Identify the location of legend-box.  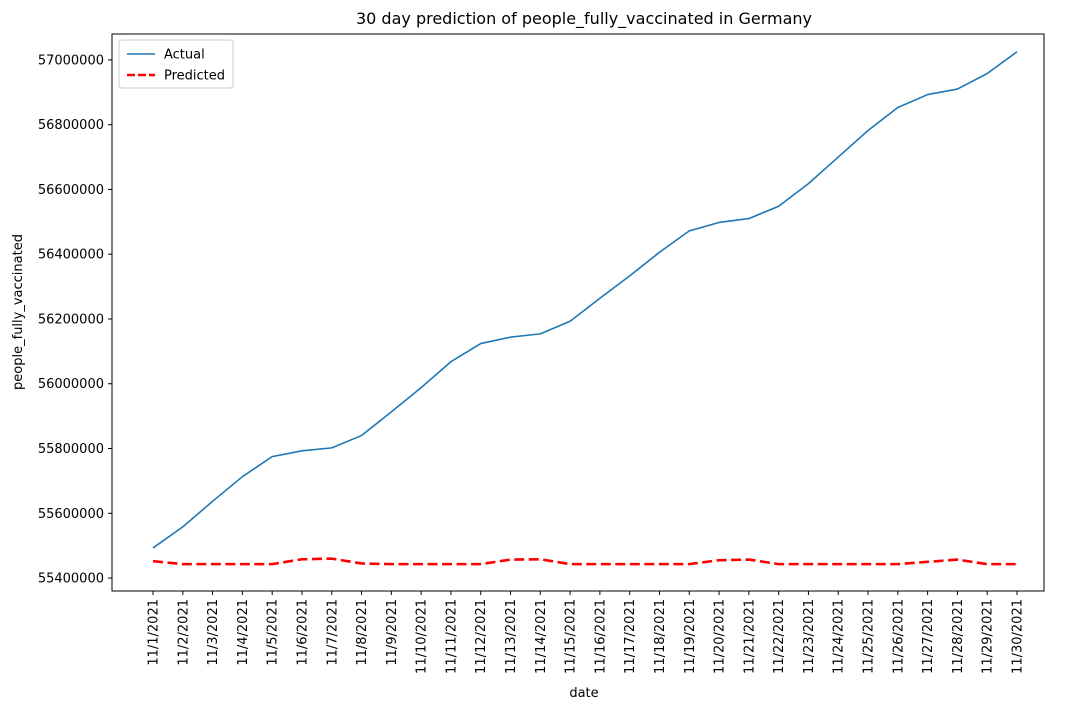
(176, 64).